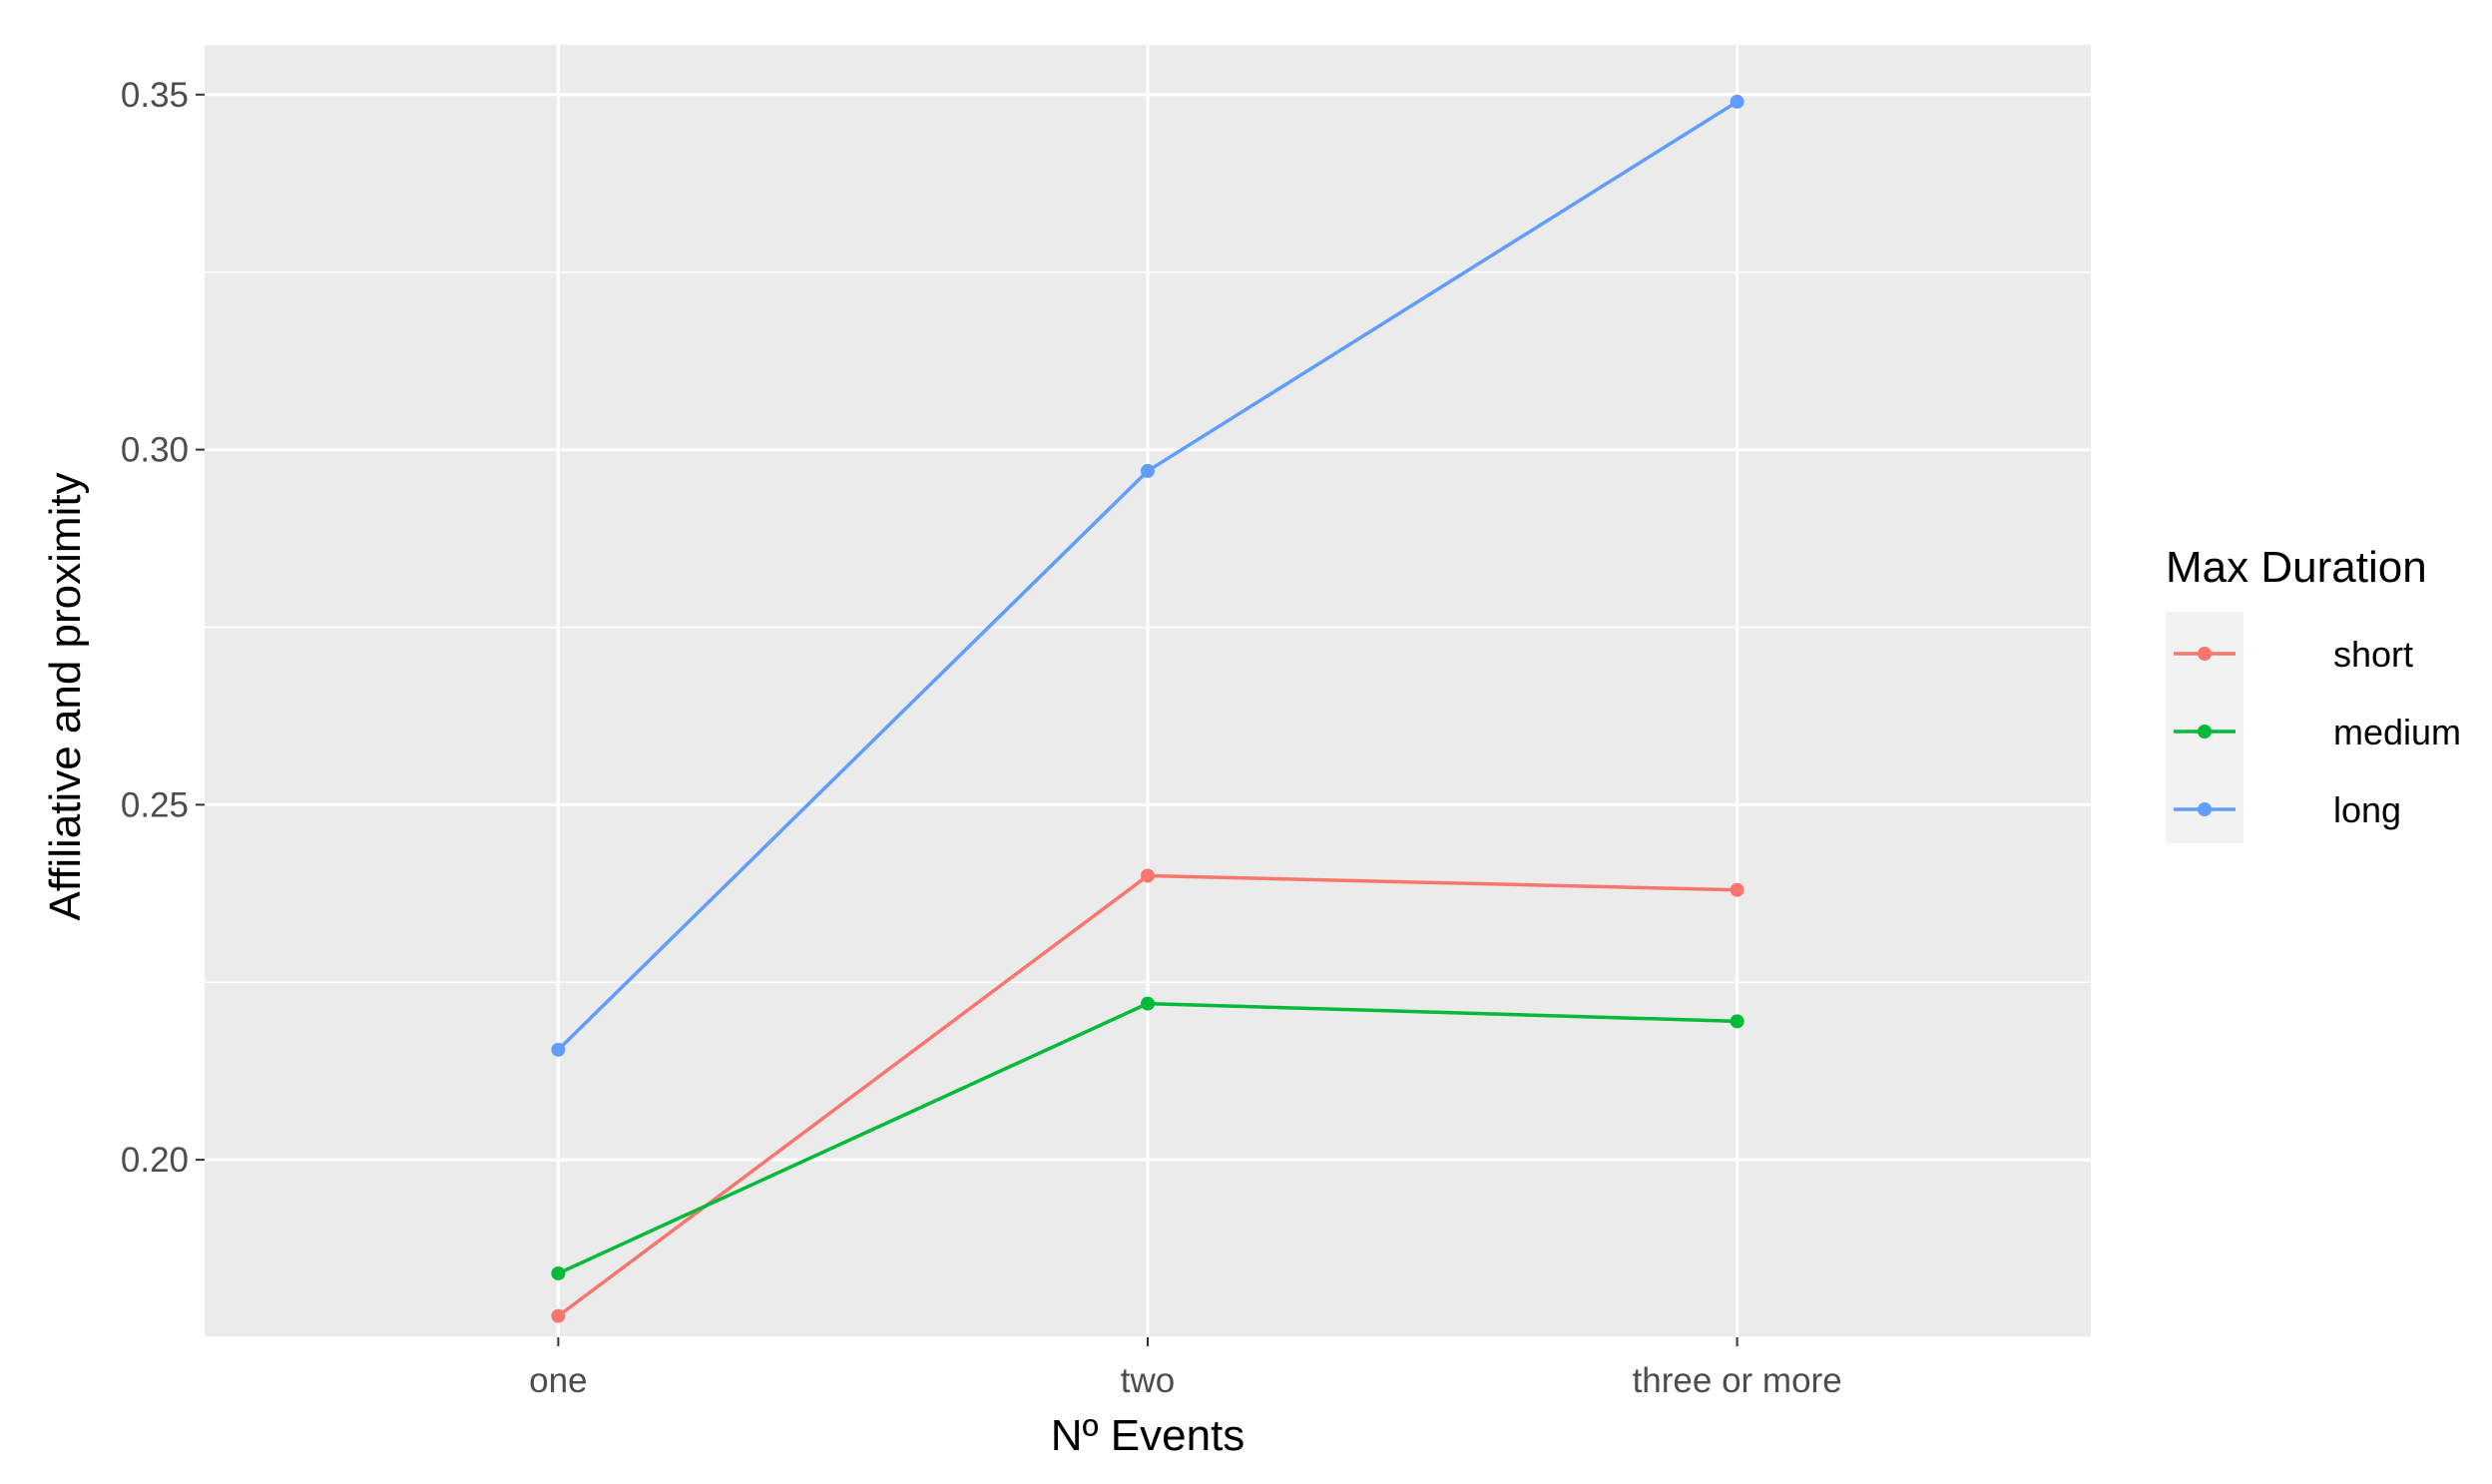 The height and width of the screenshot is (1484, 2492). Describe the element at coordinates (1185, 1368) in the screenshot. I see `x-axis: one two three or more` at that location.